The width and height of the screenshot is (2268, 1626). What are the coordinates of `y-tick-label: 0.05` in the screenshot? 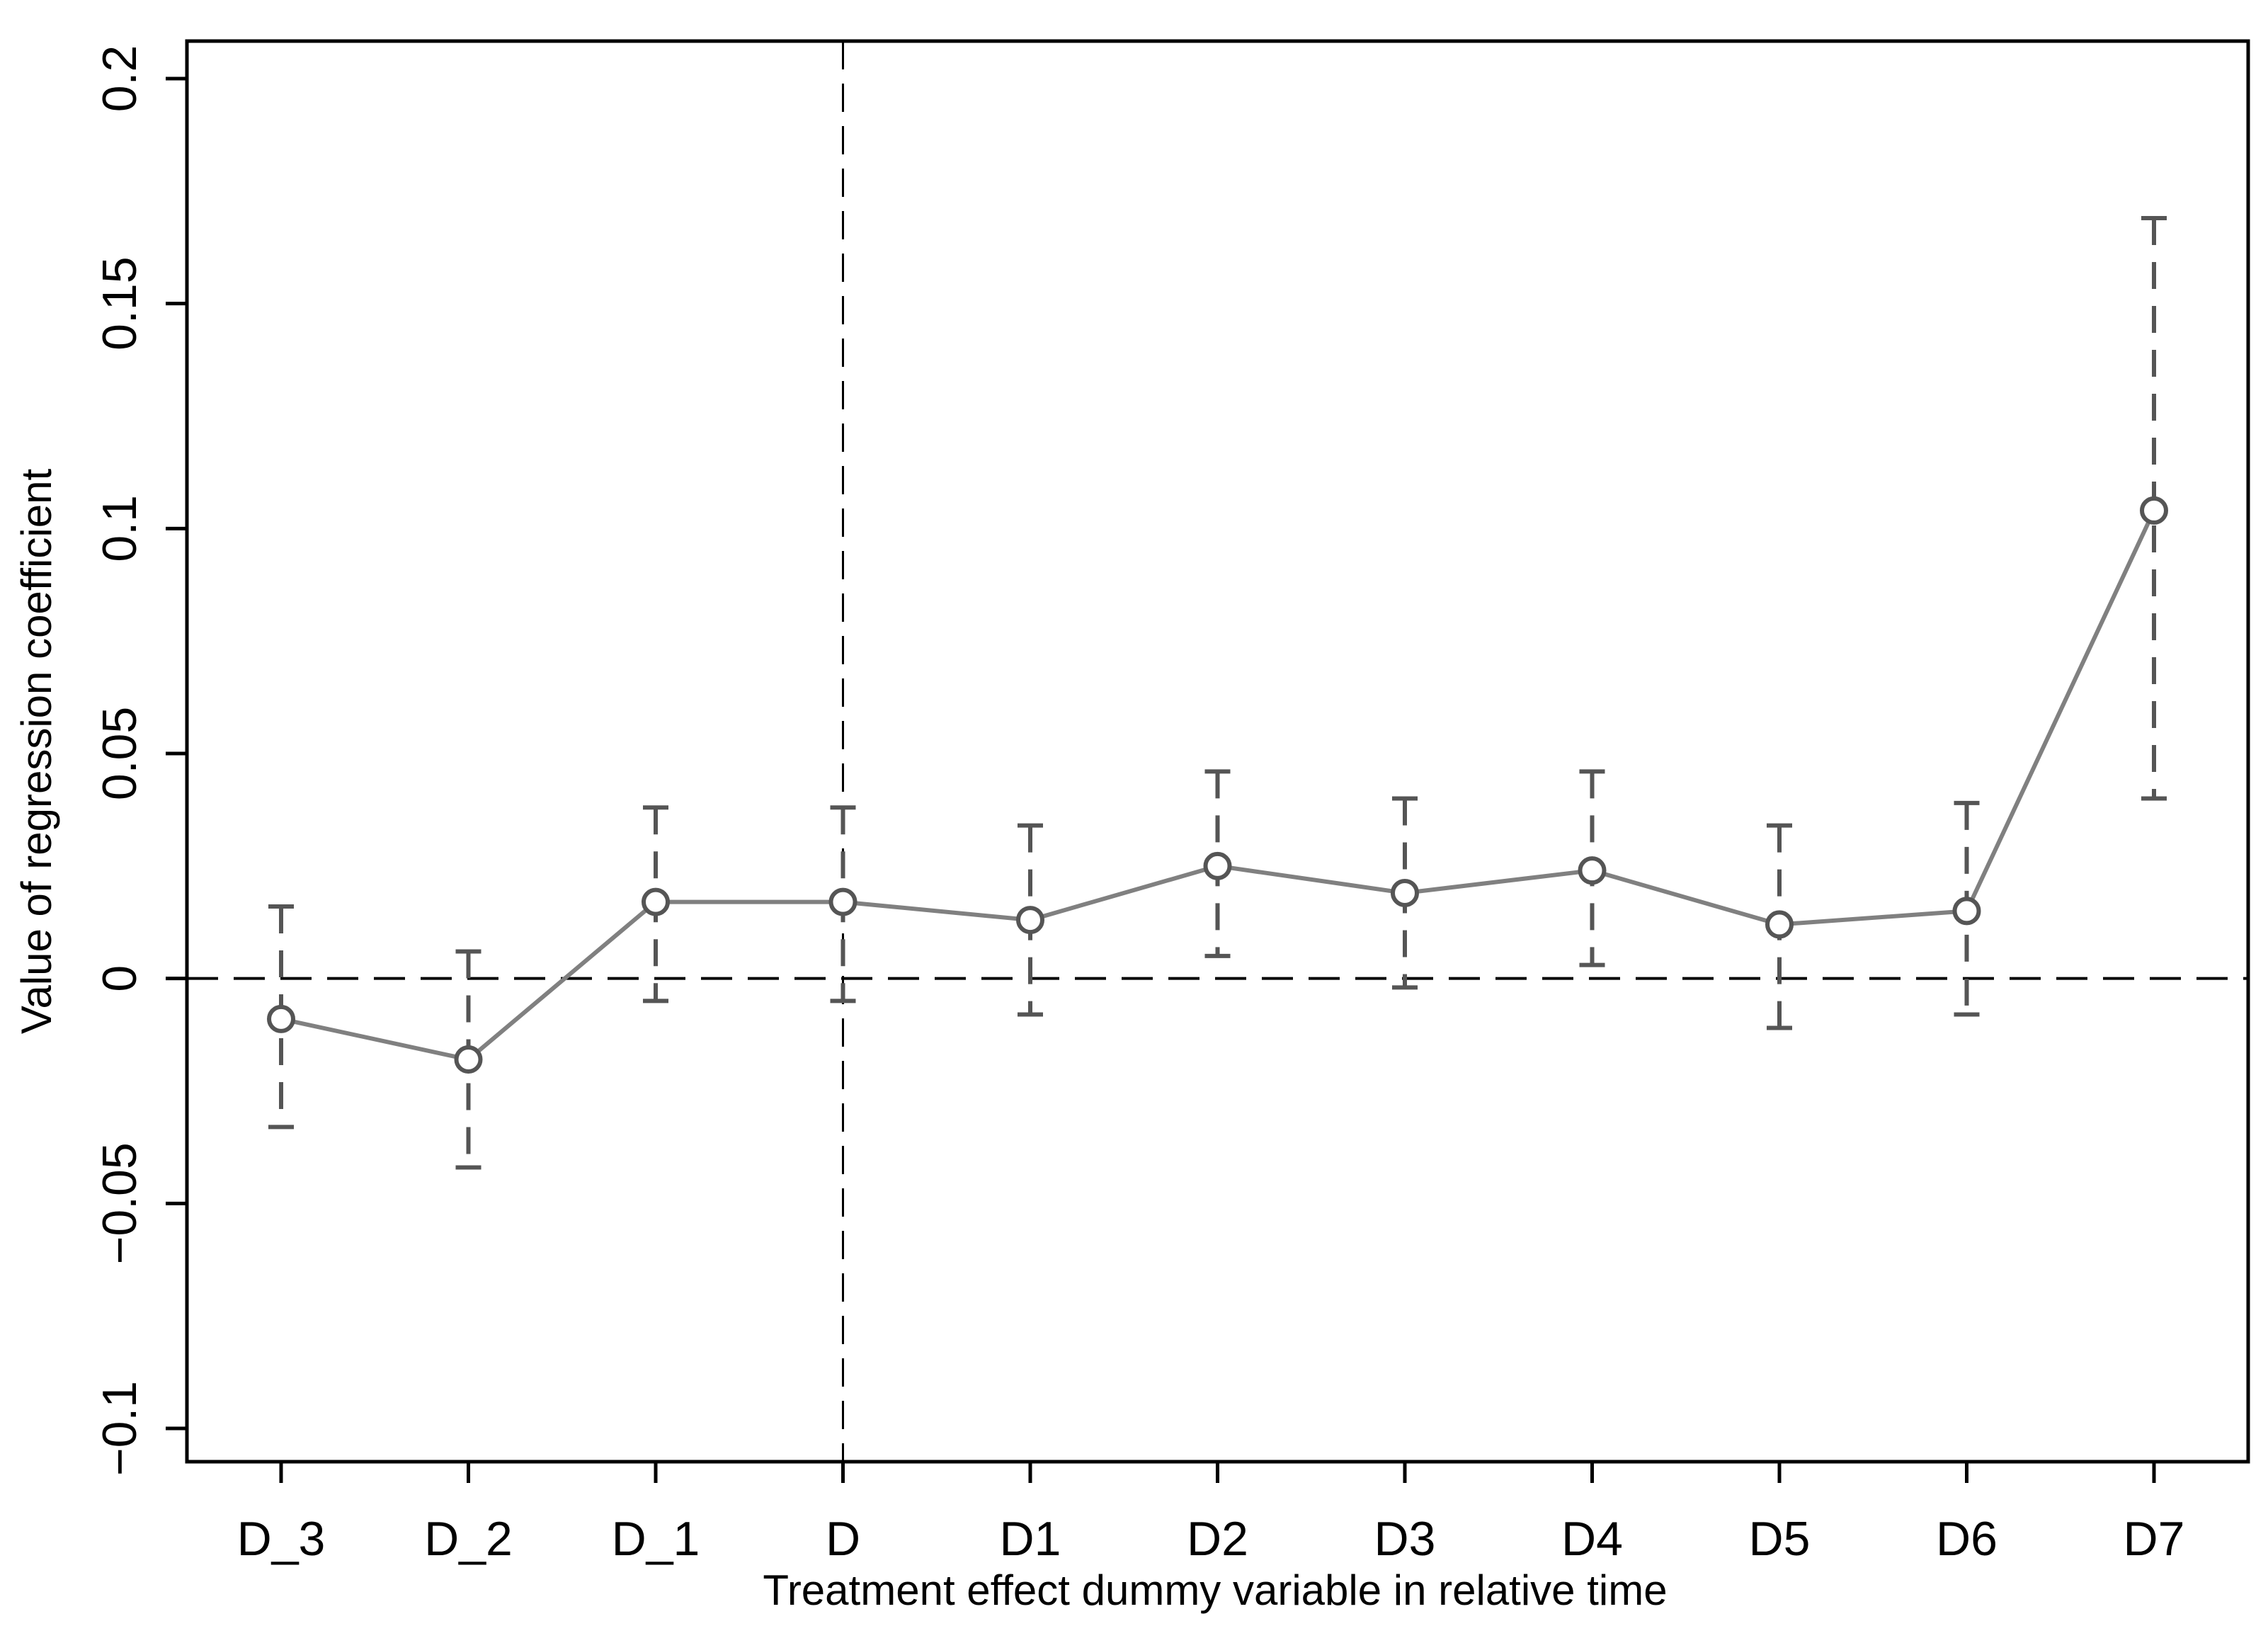 It's located at (120, 754).